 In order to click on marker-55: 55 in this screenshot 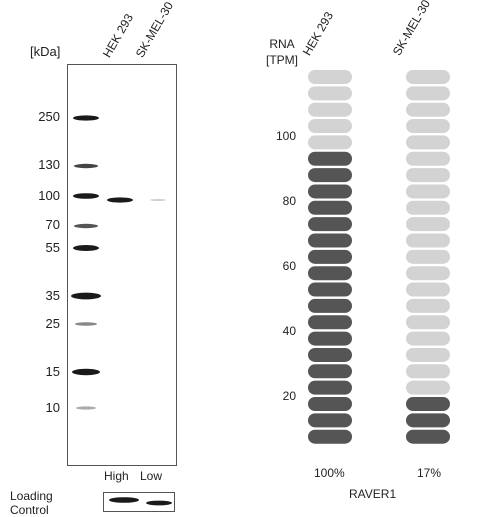, I will do `click(52, 247)`.